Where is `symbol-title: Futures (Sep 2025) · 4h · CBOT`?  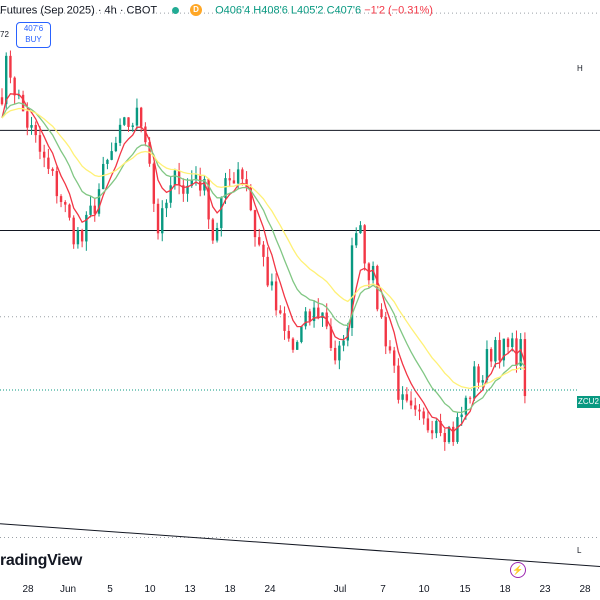
symbol-title: Futures (Sep 2025) · 4h · CBOT is located at coordinates (78, 10).